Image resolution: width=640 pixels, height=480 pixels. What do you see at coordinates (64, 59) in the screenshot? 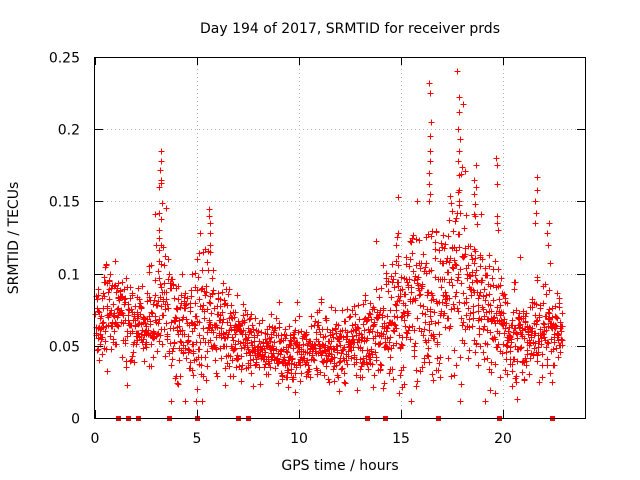
I see `y-tick-label: 0.25` at bounding box center [64, 59].